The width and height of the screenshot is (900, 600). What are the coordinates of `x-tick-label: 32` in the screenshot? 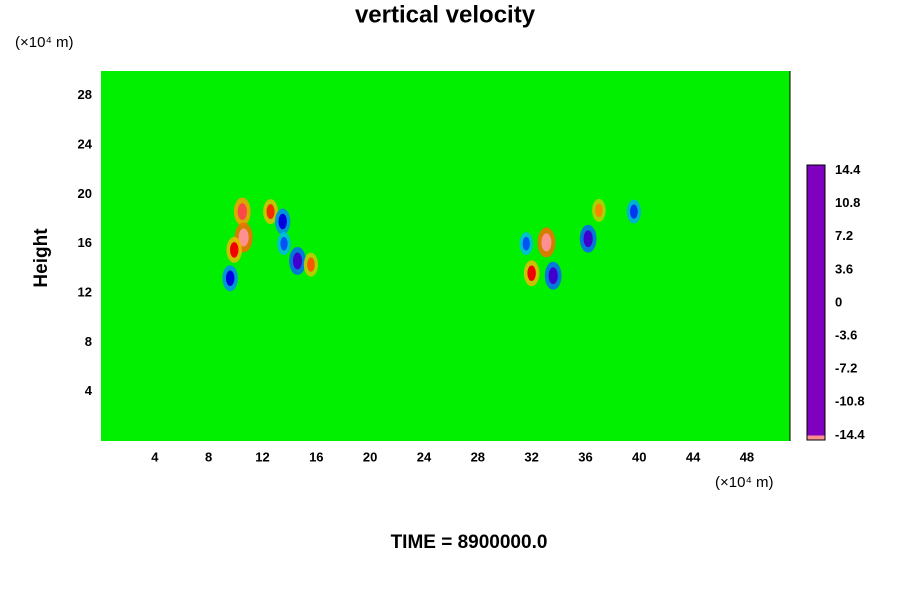 It's located at (531, 456).